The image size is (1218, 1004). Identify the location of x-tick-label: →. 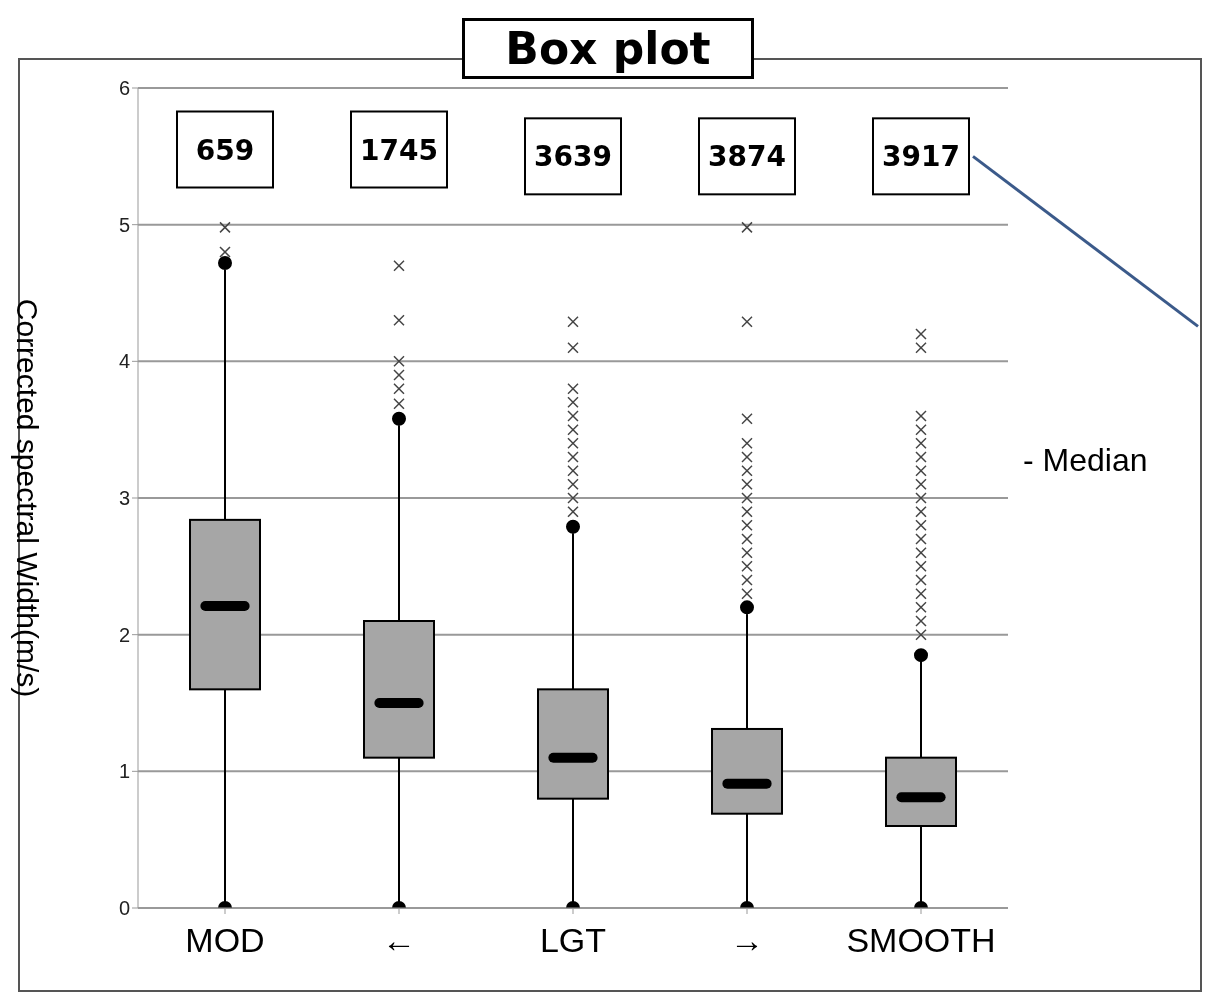
(747, 940).